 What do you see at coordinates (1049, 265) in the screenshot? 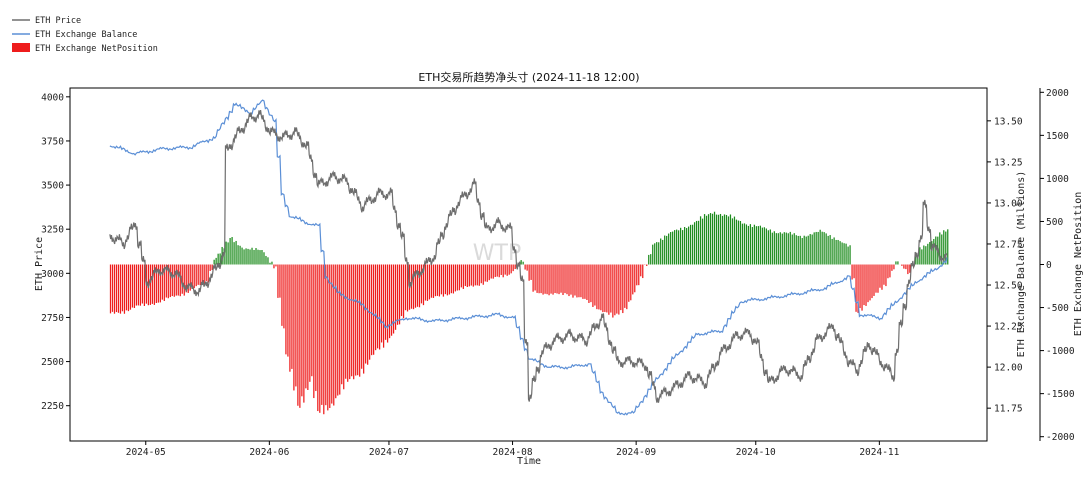
I see `netposition-tick-label: 0` at bounding box center [1049, 265].